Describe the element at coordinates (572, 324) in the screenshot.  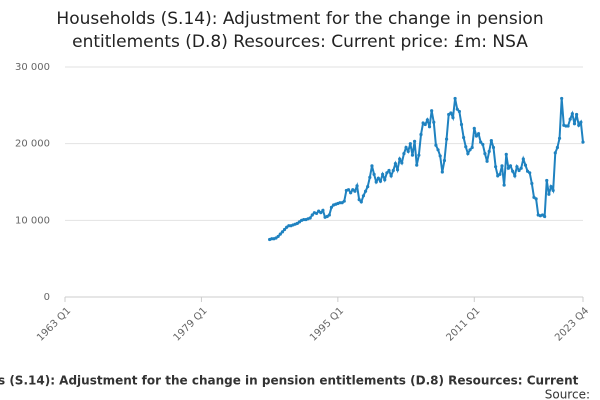
I see `x-tick-label: 2023 Q4` at that location.